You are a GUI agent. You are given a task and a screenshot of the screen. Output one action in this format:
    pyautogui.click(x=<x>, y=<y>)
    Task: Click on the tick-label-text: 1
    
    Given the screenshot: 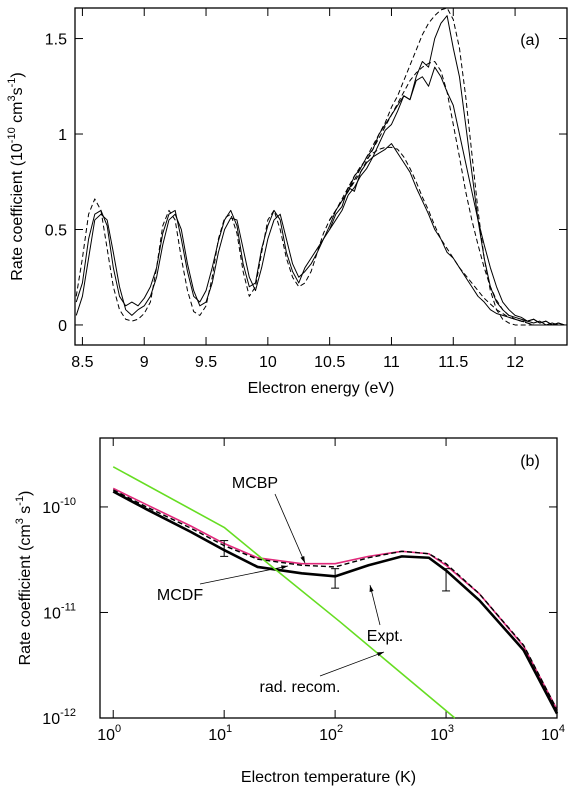 What is the action you would take?
    pyautogui.click(x=62, y=135)
    